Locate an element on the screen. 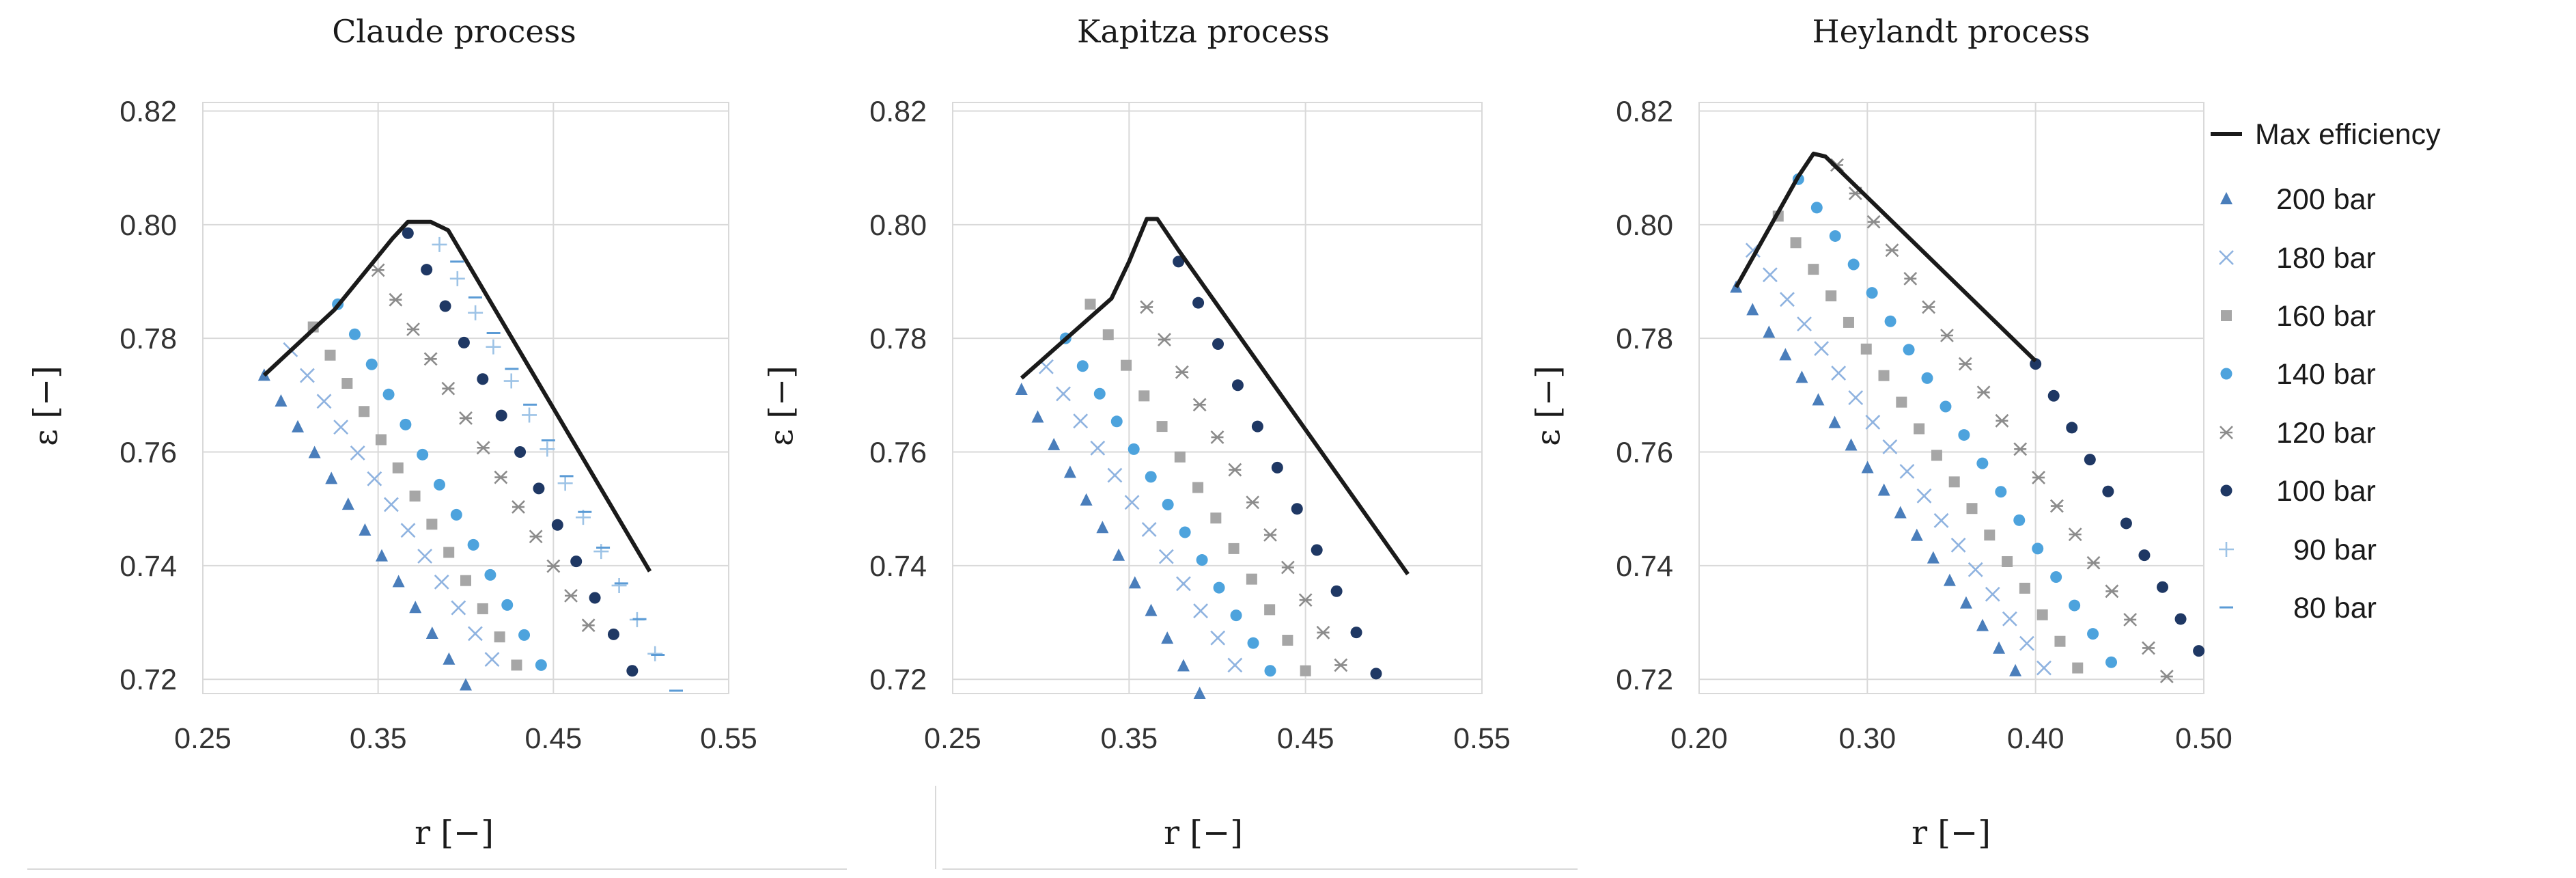 The width and height of the screenshot is (2576, 878). legend-item-80-bar: 80 bar is located at coordinates (2298, 608).